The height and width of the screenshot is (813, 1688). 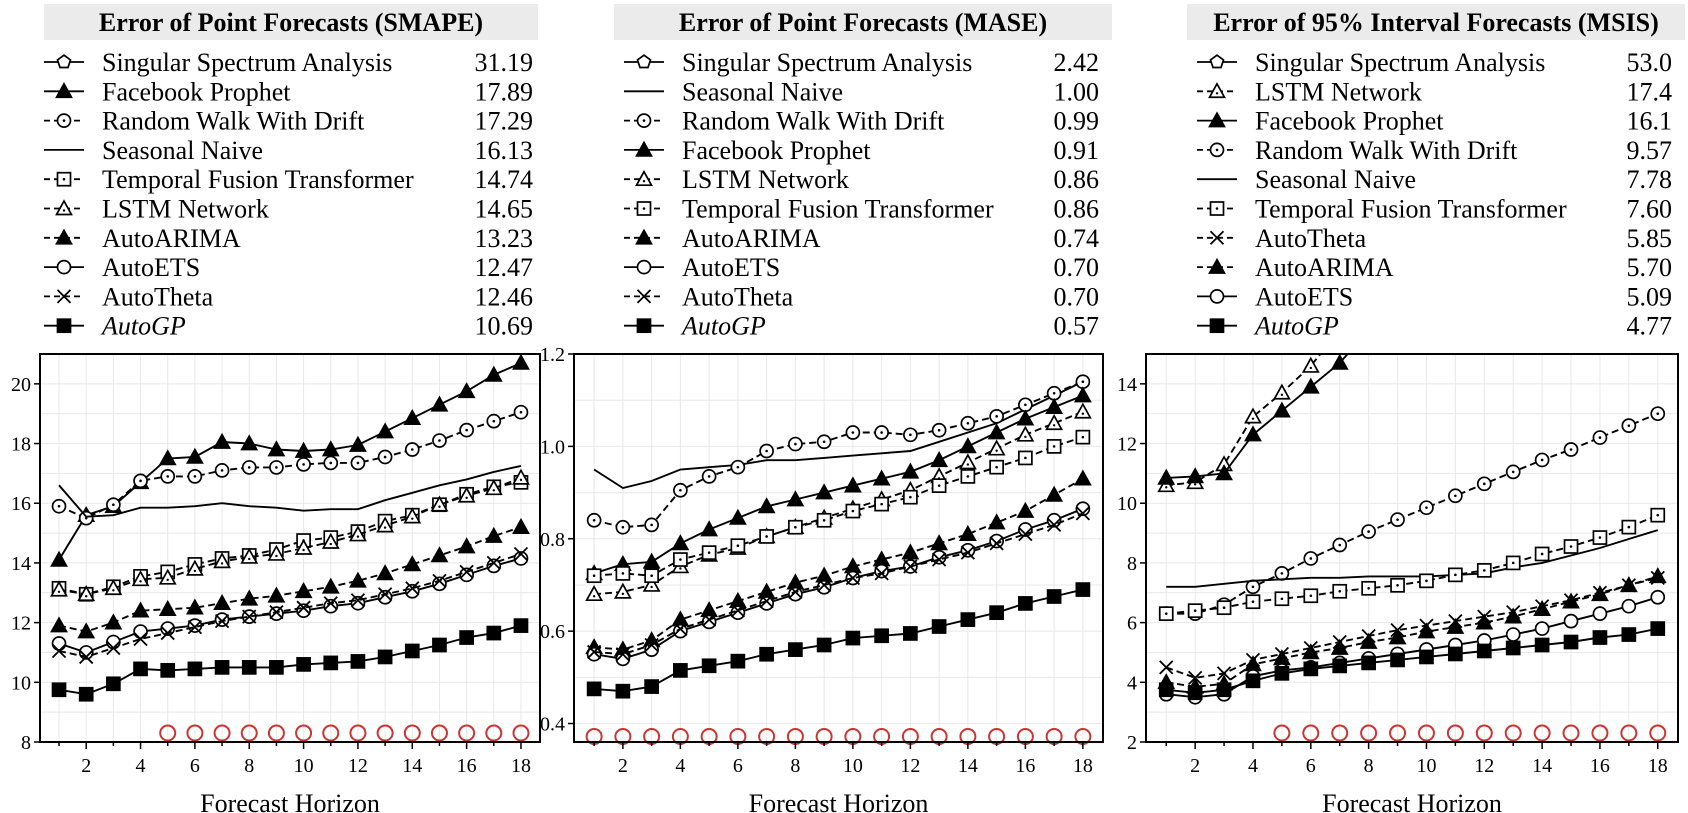 What do you see at coordinates (644, 326) in the screenshot?
I see `square-marker-icon` at bounding box center [644, 326].